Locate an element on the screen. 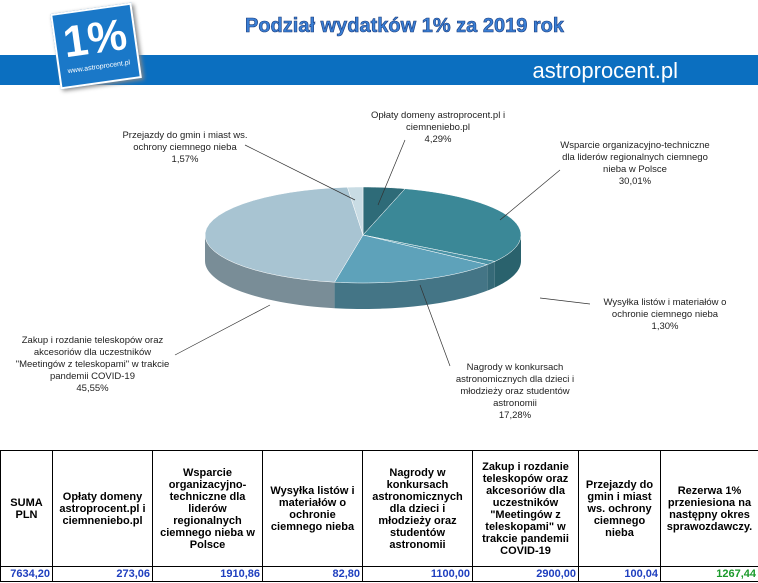 The height and width of the screenshot is (583, 758). value-cell: 100,04 is located at coordinates (619, 574).